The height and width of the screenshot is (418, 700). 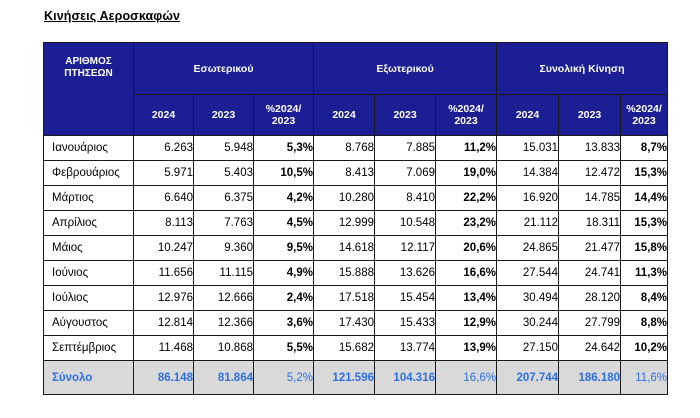 What do you see at coordinates (405, 298) in the screenshot?
I see `value-cell: 15.454` at bounding box center [405, 298].